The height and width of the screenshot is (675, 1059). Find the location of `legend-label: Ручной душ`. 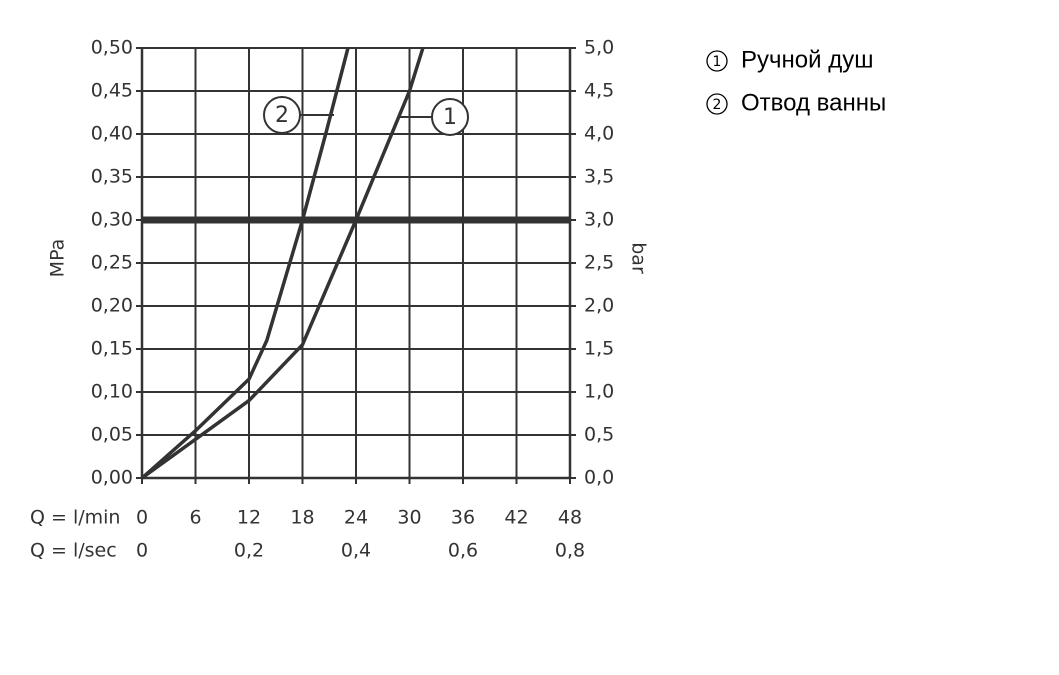

legend-label: Ручной душ is located at coordinates (807, 59).